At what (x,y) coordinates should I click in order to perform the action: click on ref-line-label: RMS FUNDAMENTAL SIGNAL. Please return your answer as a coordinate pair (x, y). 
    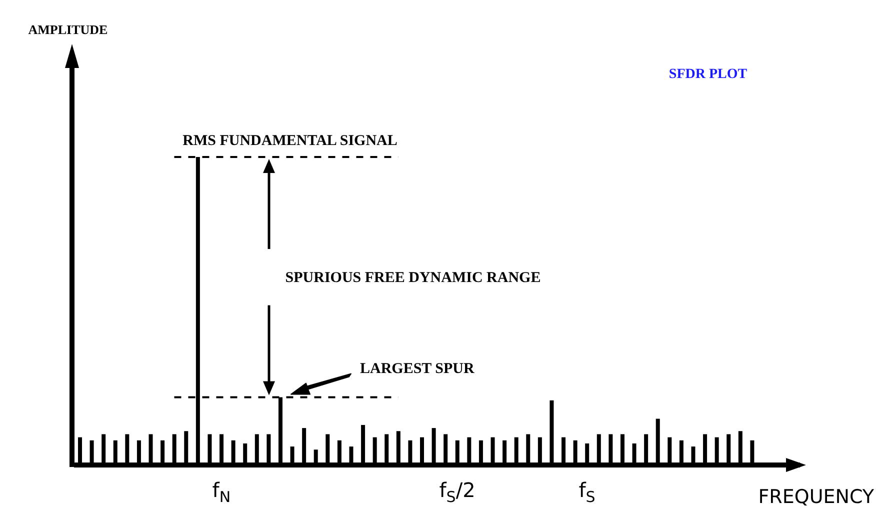
    Looking at the image, I should click on (290, 141).